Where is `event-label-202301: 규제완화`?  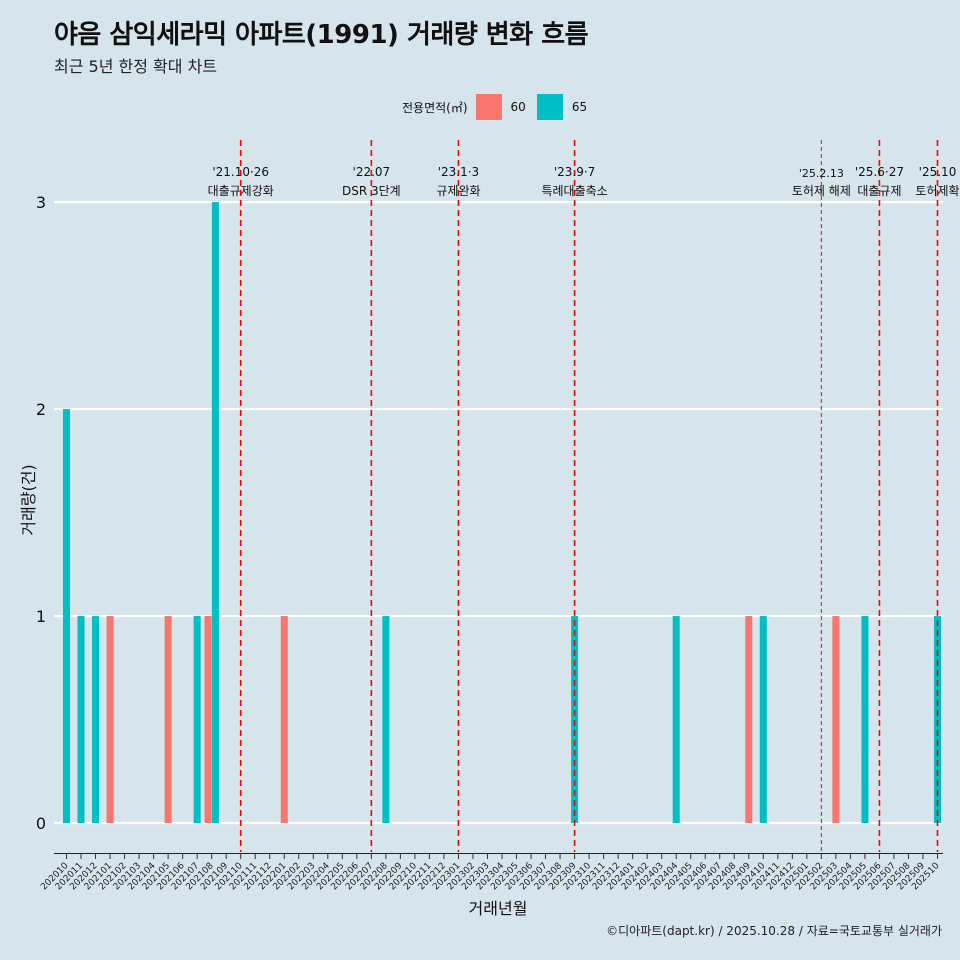
event-label-202301: 규제완화 is located at coordinates (458, 191).